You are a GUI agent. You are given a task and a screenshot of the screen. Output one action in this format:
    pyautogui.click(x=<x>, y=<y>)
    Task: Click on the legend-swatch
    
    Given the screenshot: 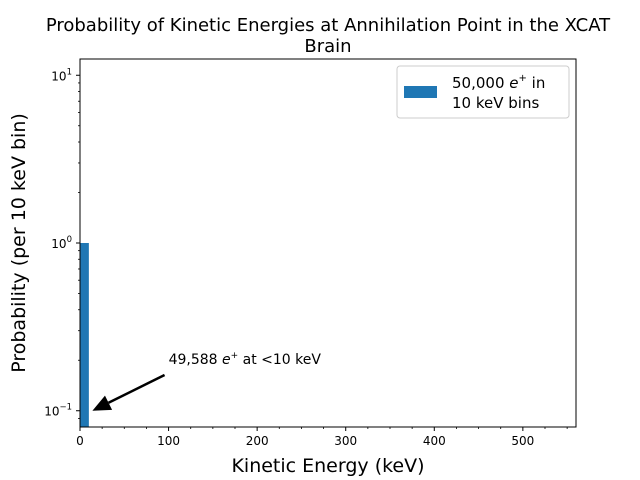 What is the action you would take?
    pyautogui.click(x=420, y=92)
    